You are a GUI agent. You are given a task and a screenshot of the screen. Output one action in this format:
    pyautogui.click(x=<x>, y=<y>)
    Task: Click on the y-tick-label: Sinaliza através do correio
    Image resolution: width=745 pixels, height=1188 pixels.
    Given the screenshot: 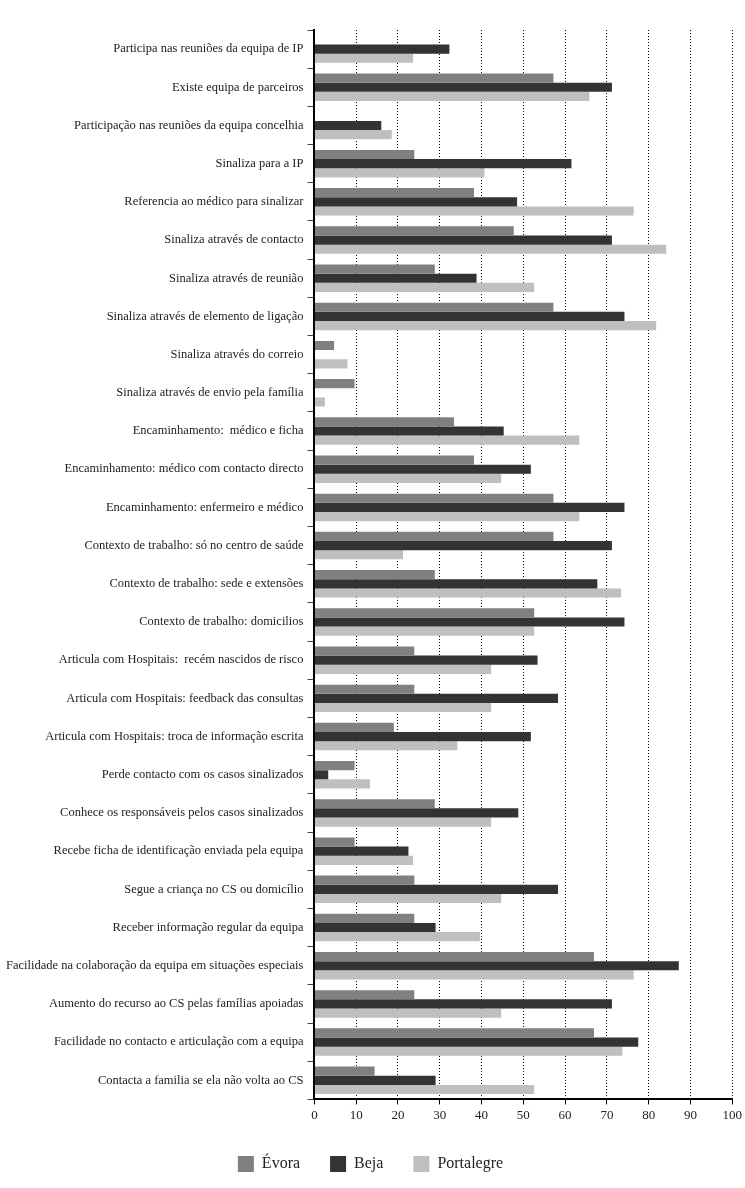 What is the action you would take?
    pyautogui.click(x=237, y=353)
    